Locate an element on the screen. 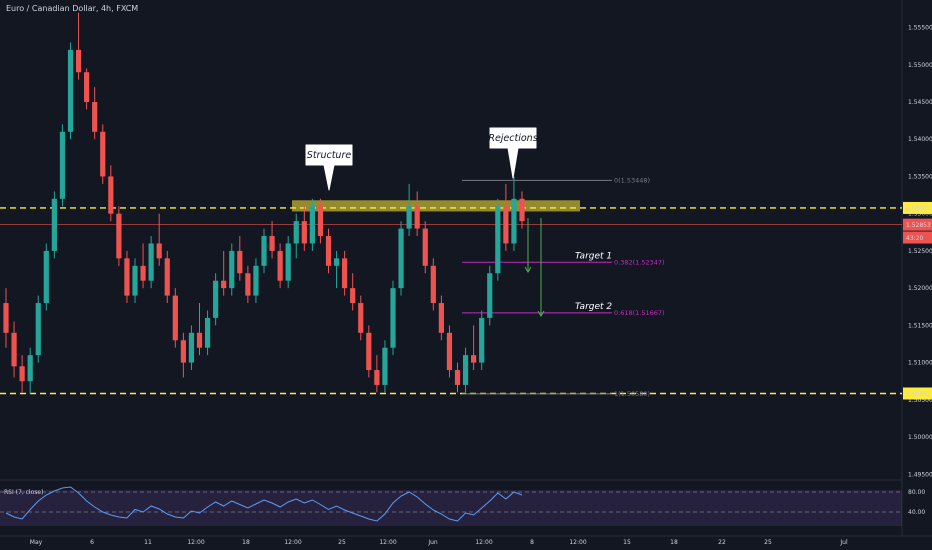  rsi-line is located at coordinates (264, 504).